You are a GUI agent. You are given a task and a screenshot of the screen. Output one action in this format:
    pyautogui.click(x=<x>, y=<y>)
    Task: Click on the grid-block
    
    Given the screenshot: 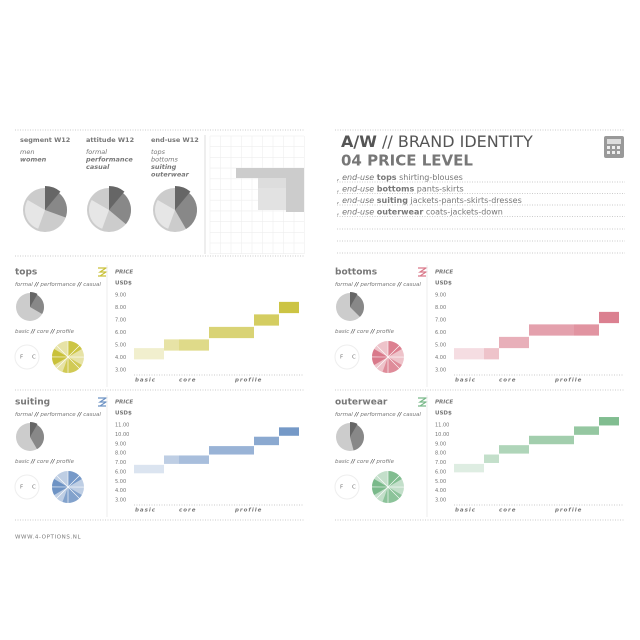 What is the action you would take?
    pyautogui.click(x=295, y=190)
    